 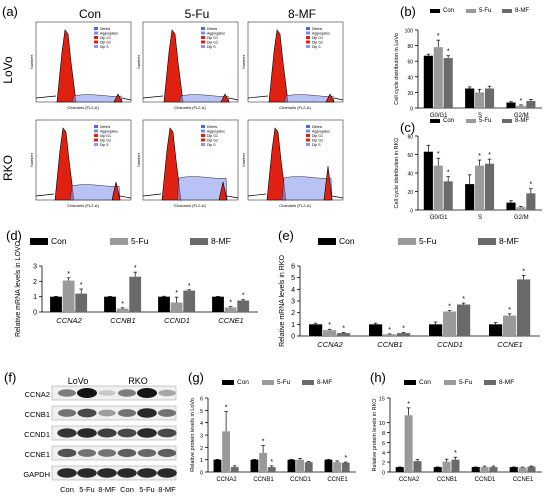 What do you see at coordinates (197, 14) in the screenshot?
I see `flow-column-label: 5-Fu` at bounding box center [197, 14].